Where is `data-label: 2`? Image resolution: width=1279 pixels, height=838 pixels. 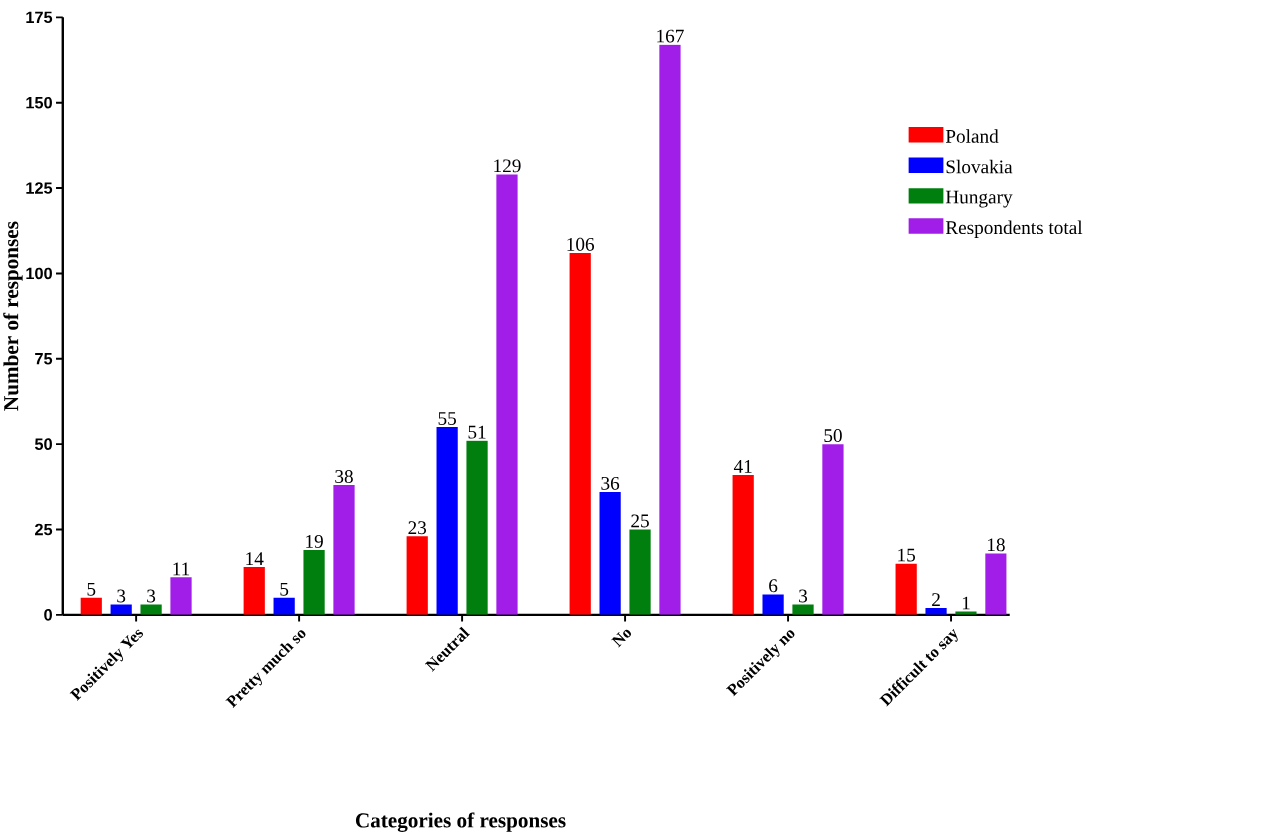
data-label: 2 is located at coordinates (936, 599).